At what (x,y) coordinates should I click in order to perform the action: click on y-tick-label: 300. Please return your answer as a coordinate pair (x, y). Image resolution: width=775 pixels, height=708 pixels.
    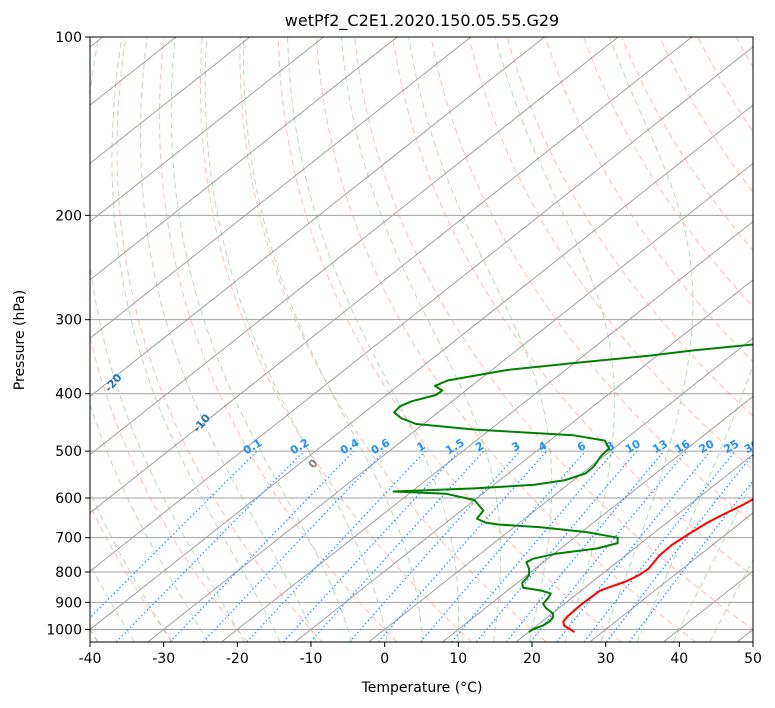
    Looking at the image, I should click on (68, 321).